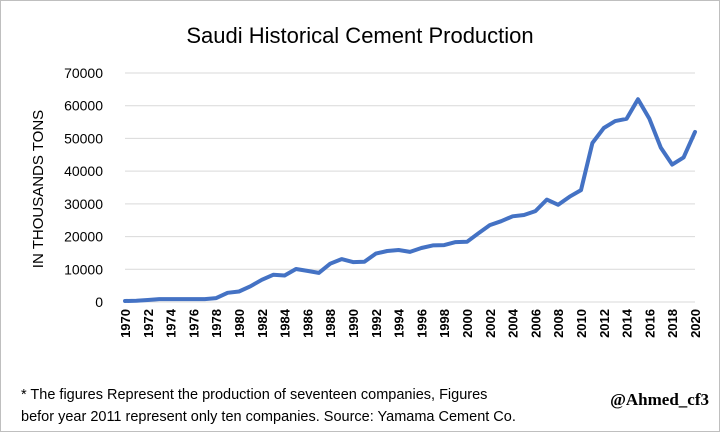 This screenshot has height=432, width=720. What do you see at coordinates (83, 237) in the screenshot?
I see `y-tick-label: 20000` at bounding box center [83, 237].